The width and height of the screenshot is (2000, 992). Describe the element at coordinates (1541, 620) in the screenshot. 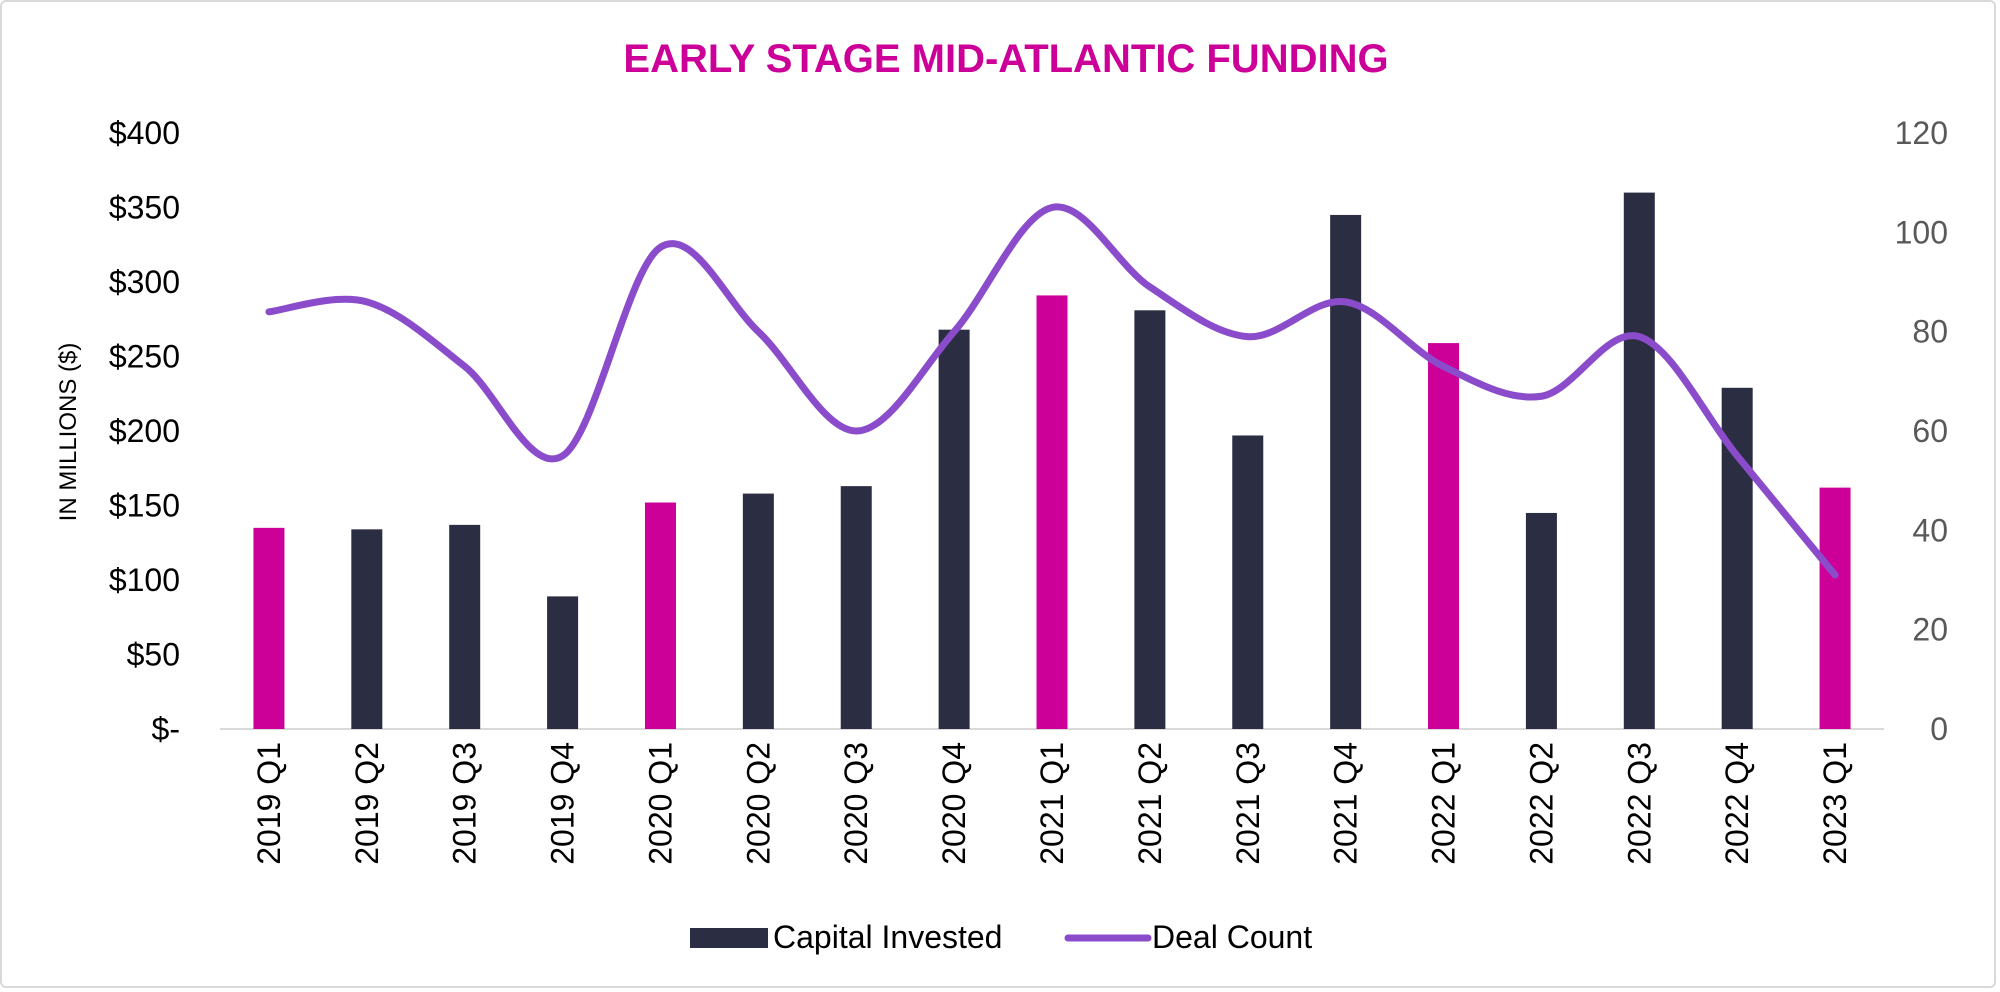

I see `bar-2022-q2` at that location.